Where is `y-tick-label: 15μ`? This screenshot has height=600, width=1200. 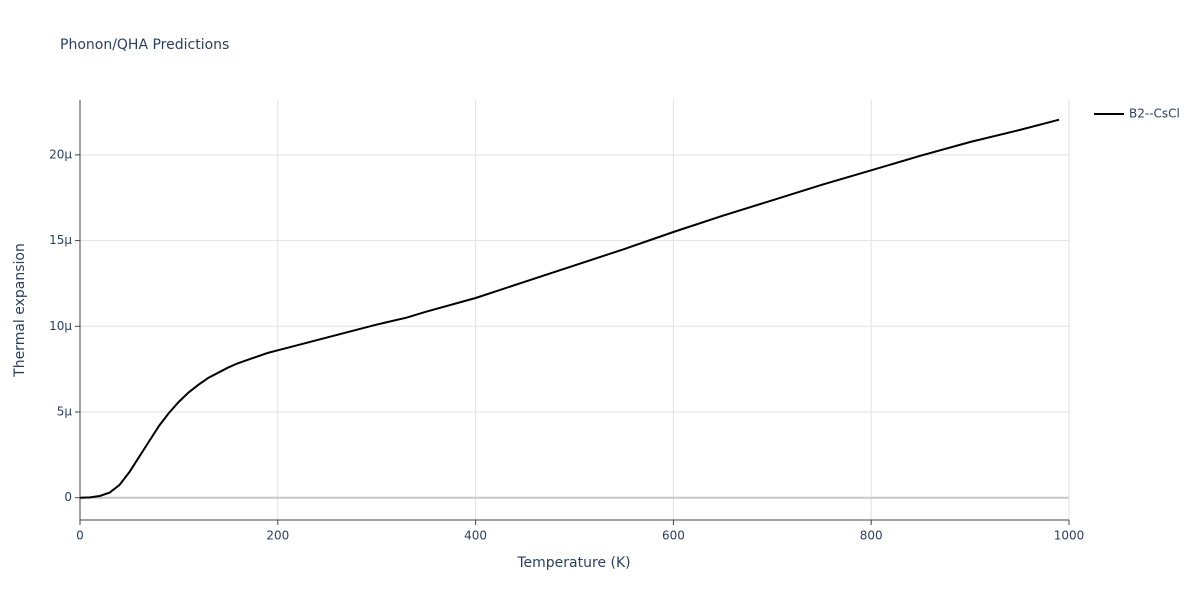 y-tick-label: 15μ is located at coordinates (60, 240).